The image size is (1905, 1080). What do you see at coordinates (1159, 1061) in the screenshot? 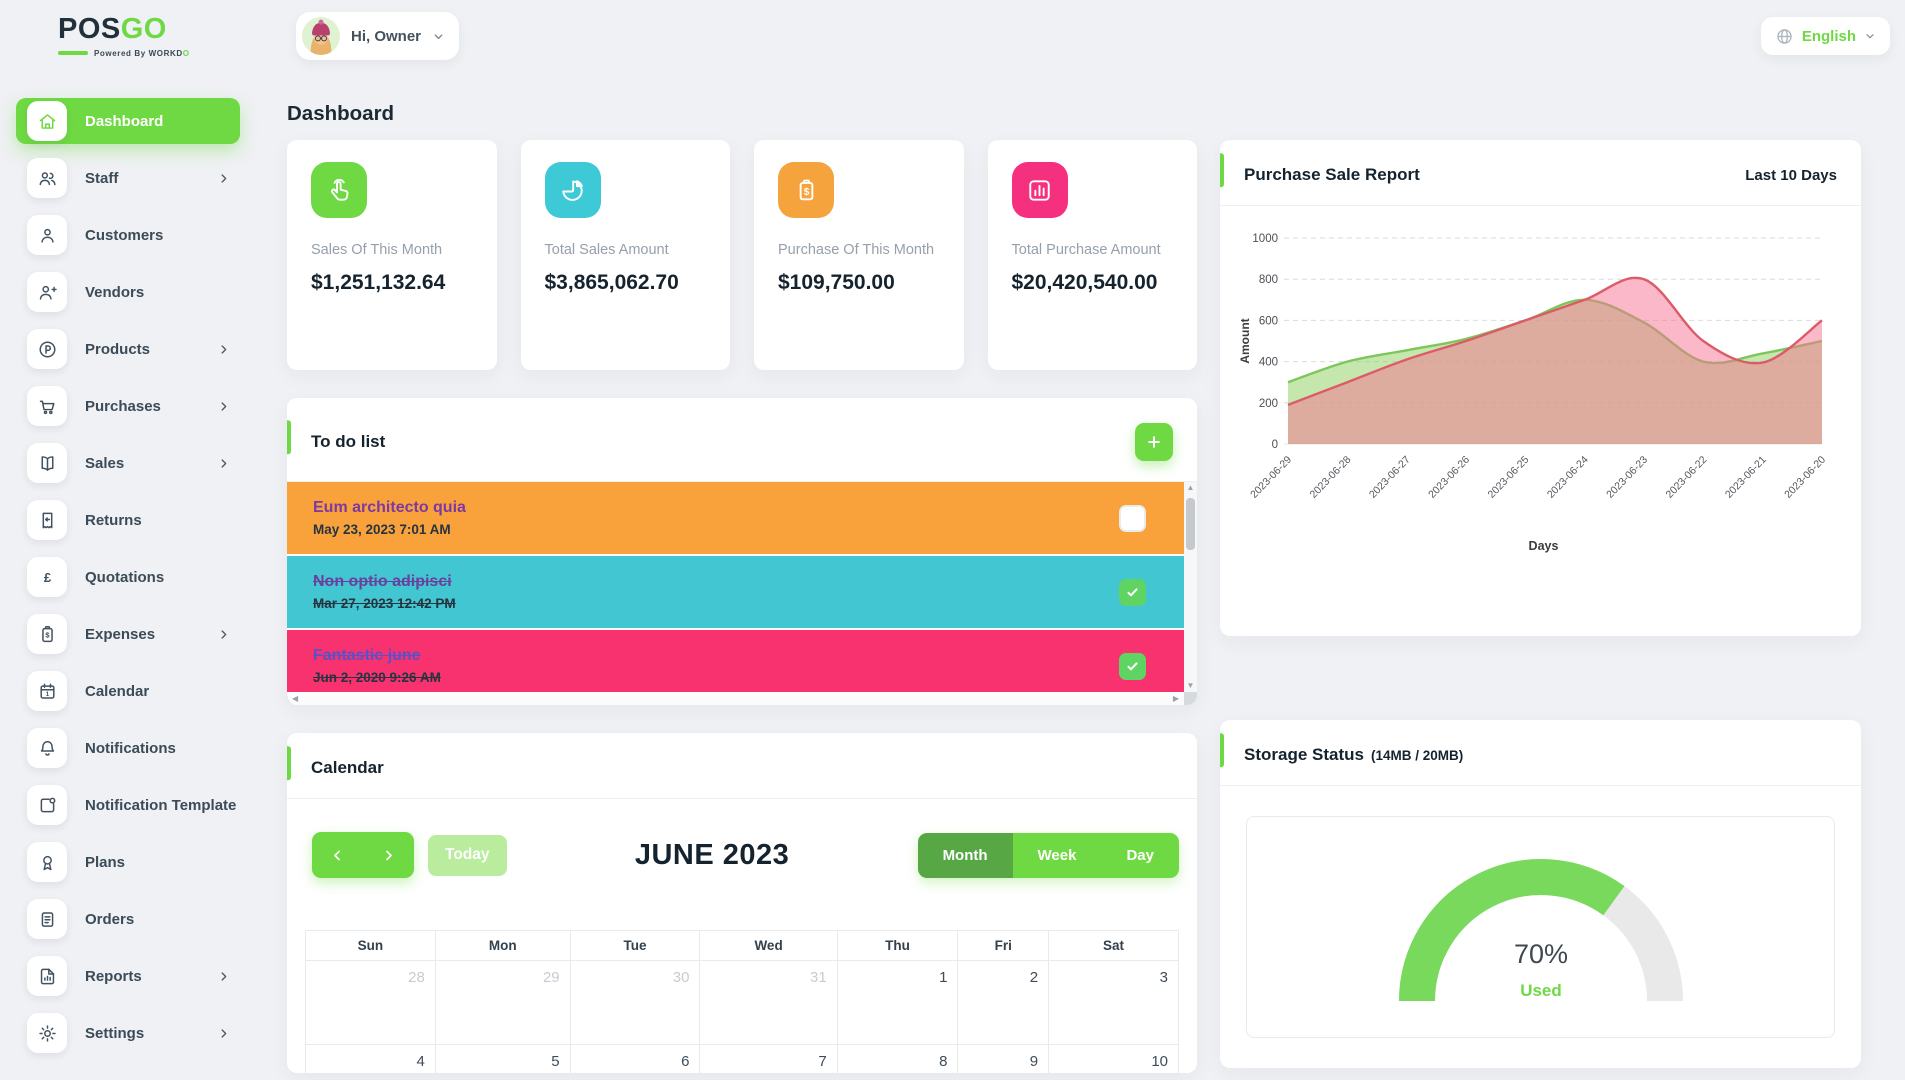
I see `day-number: 10` at bounding box center [1159, 1061].